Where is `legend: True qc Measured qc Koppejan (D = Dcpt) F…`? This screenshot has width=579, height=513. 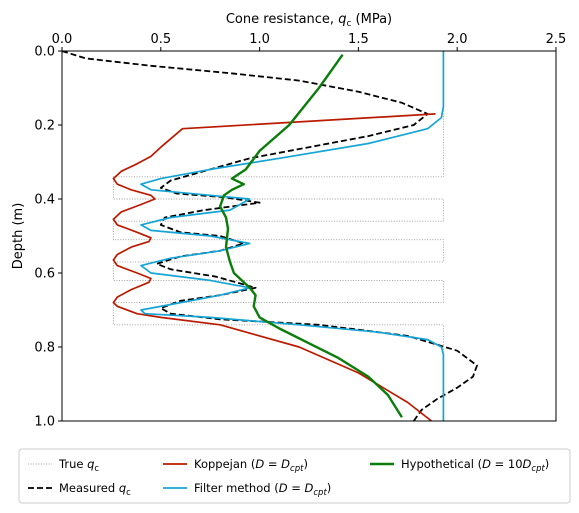 legend: True qc Measured qc Koppejan (D = Dcpt) F… is located at coordinates (288, 477).